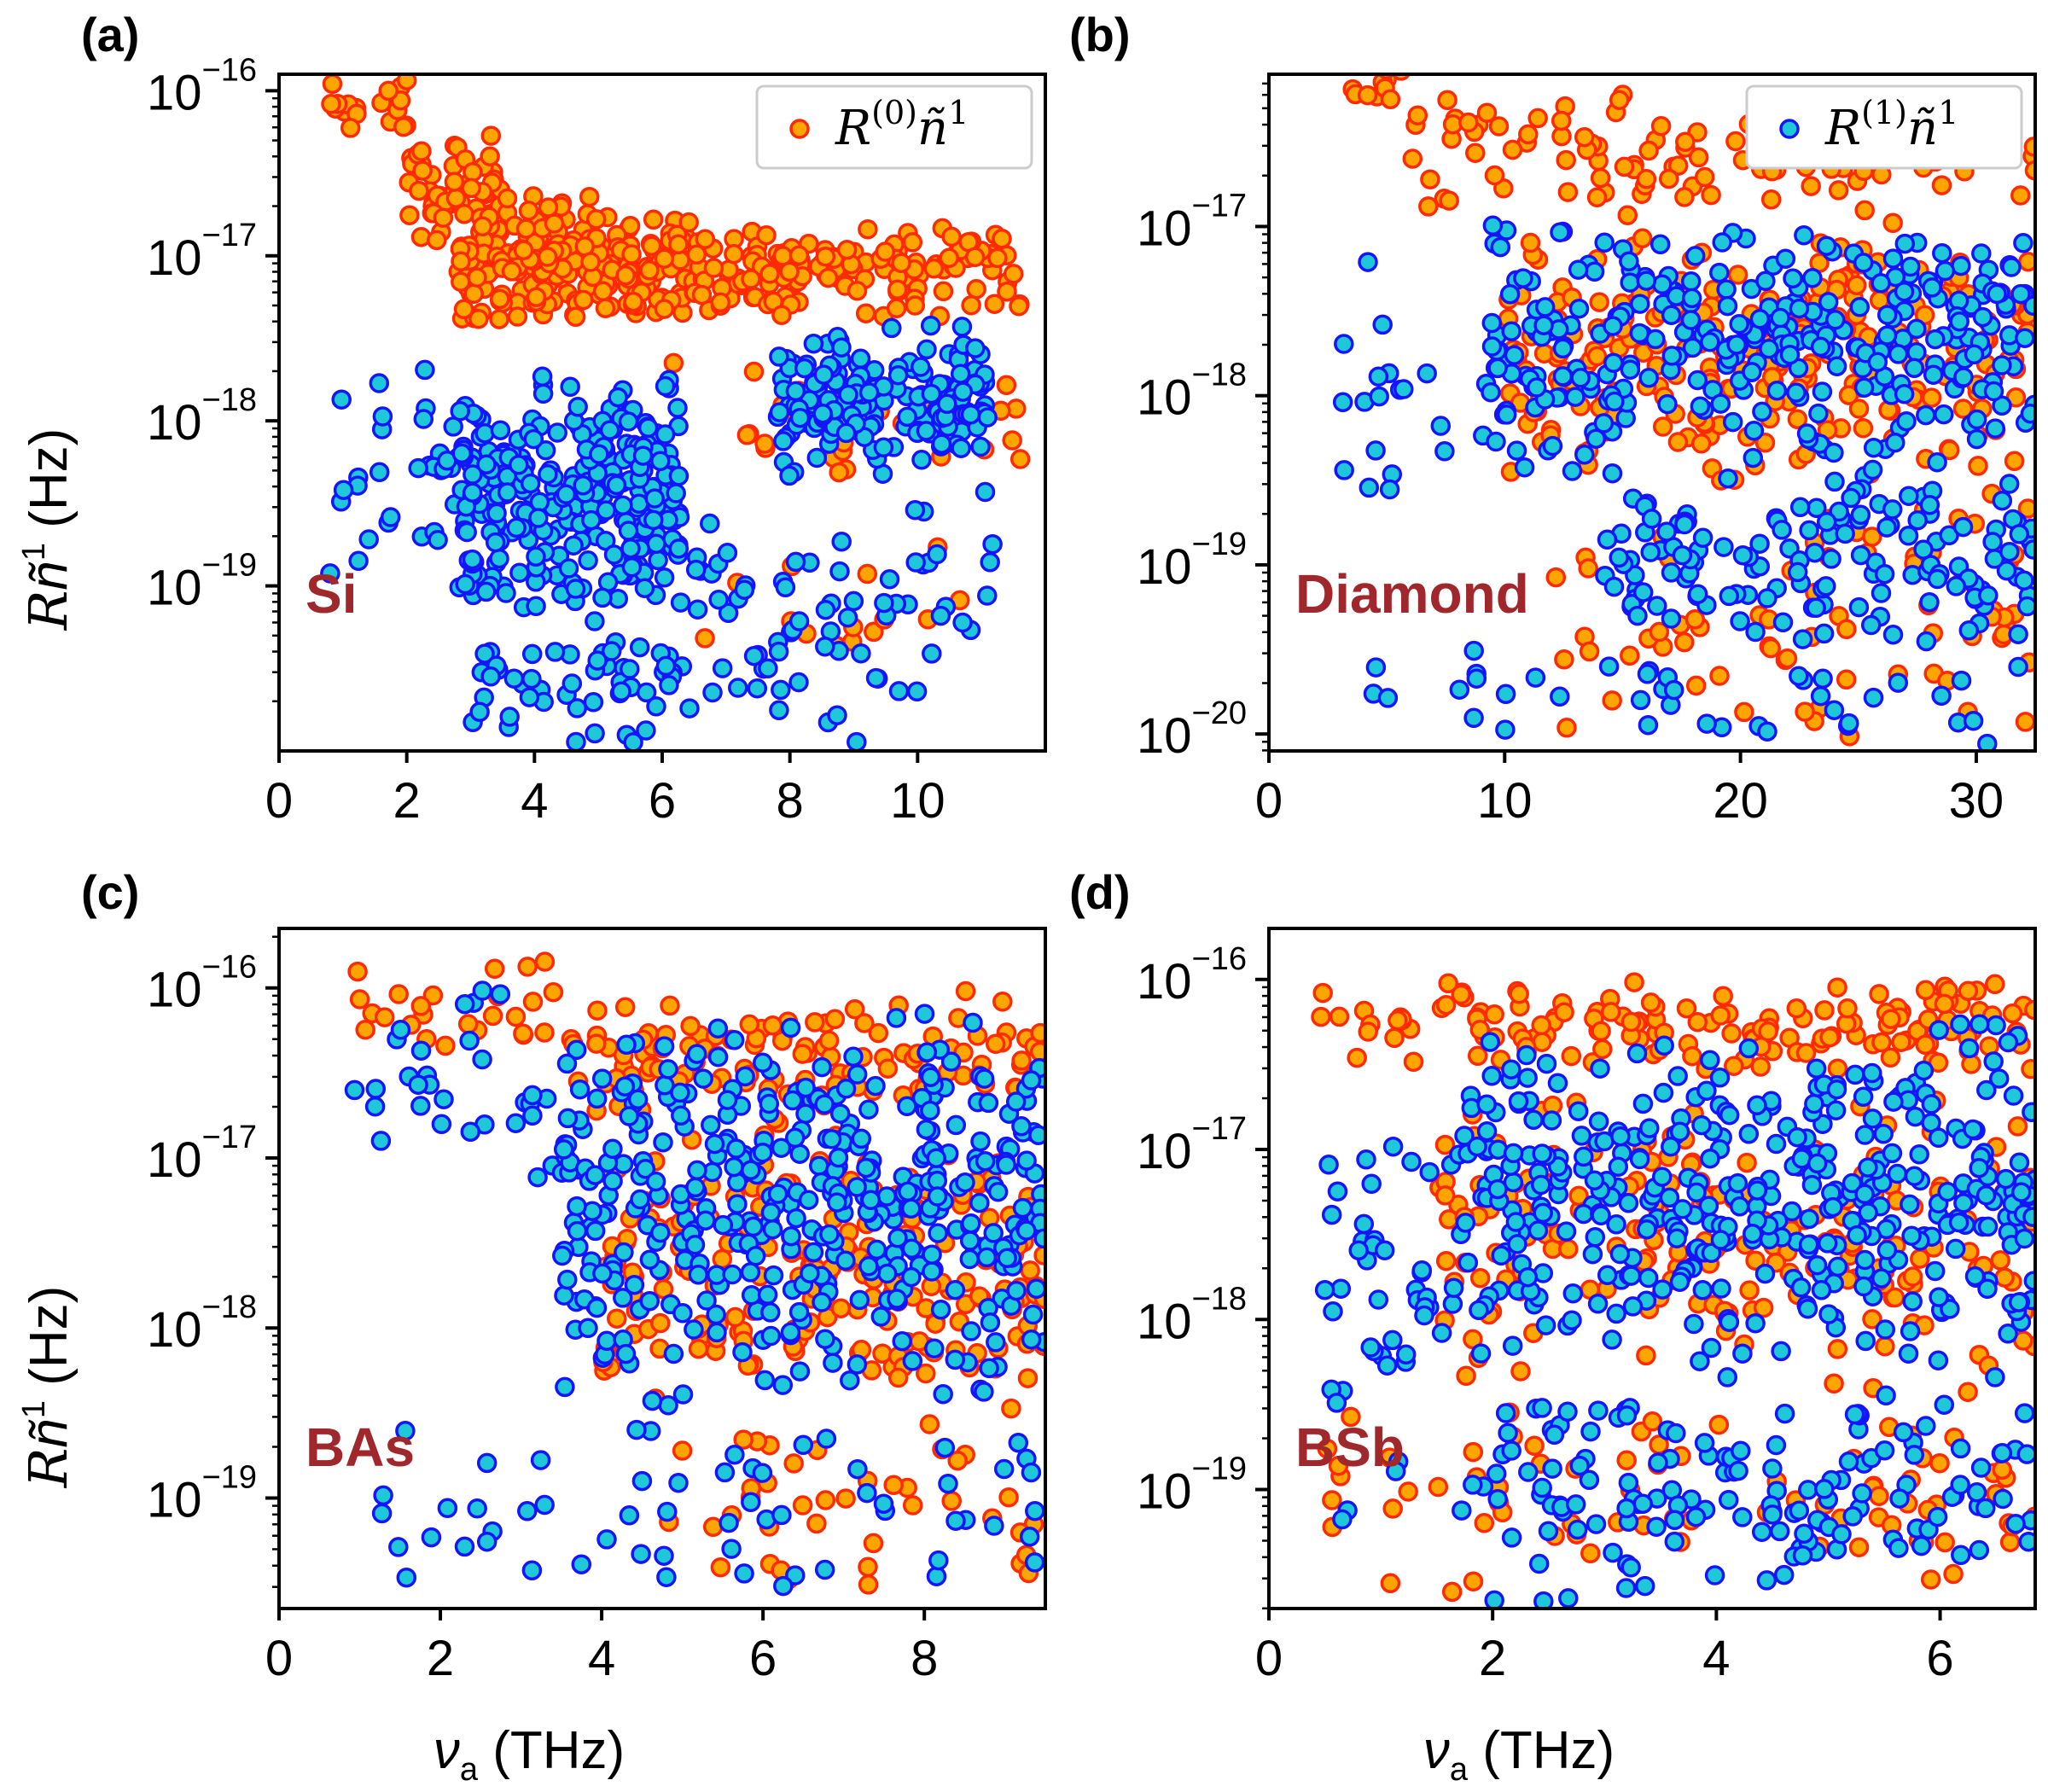 The width and height of the screenshot is (2048, 1792). What do you see at coordinates (1192, 729) in the screenshot?
I see `y-tick-label: 10−20` at bounding box center [1192, 729].